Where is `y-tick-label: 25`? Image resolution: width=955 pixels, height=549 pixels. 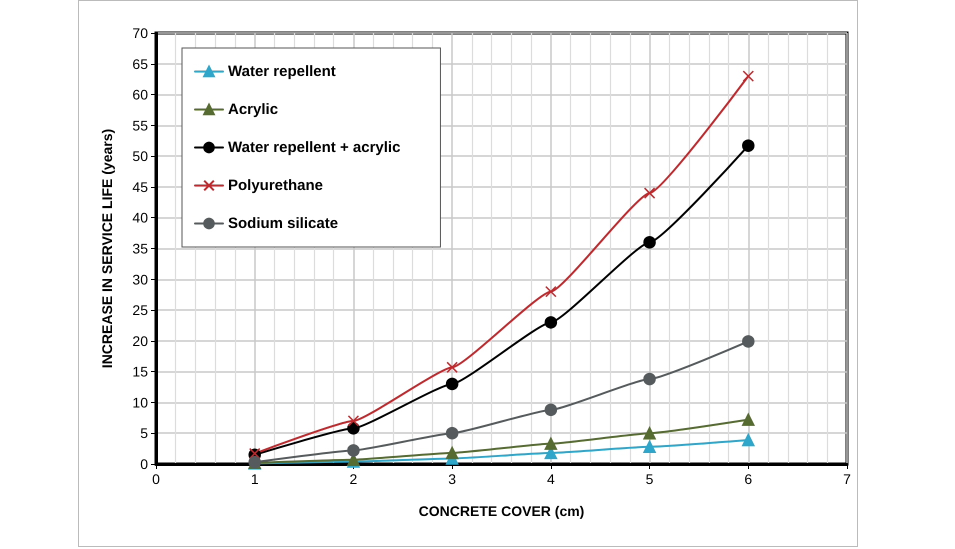 y-tick-label: 25 is located at coordinates (140, 310).